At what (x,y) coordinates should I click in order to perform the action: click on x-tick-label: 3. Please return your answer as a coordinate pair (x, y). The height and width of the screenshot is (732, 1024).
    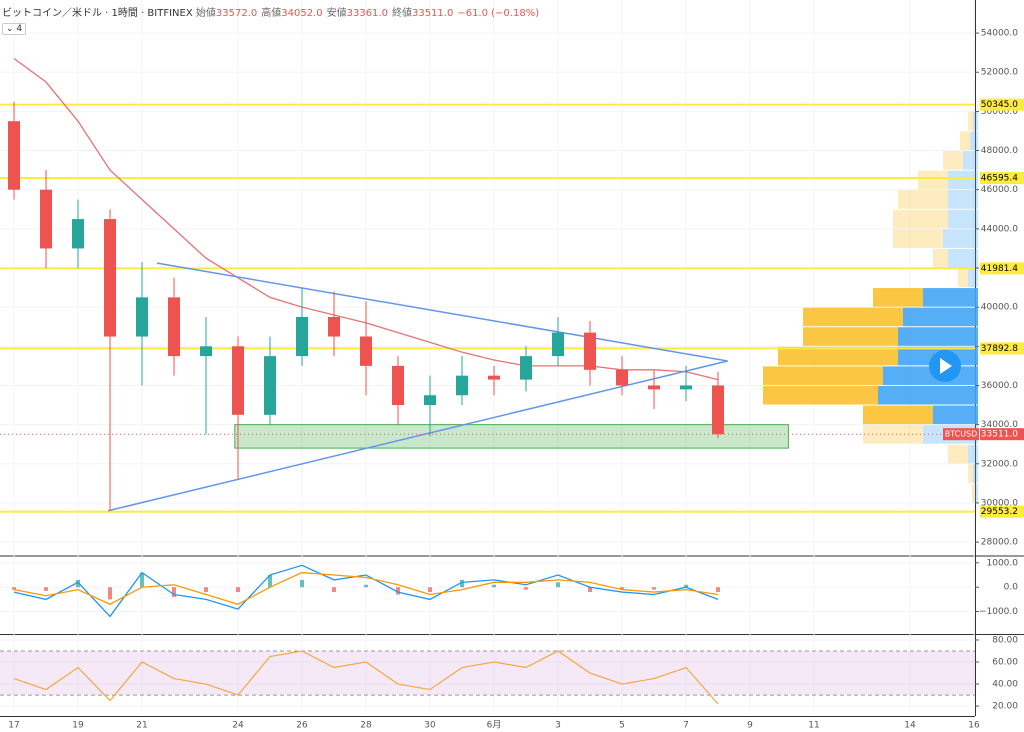
    Looking at the image, I should click on (558, 726).